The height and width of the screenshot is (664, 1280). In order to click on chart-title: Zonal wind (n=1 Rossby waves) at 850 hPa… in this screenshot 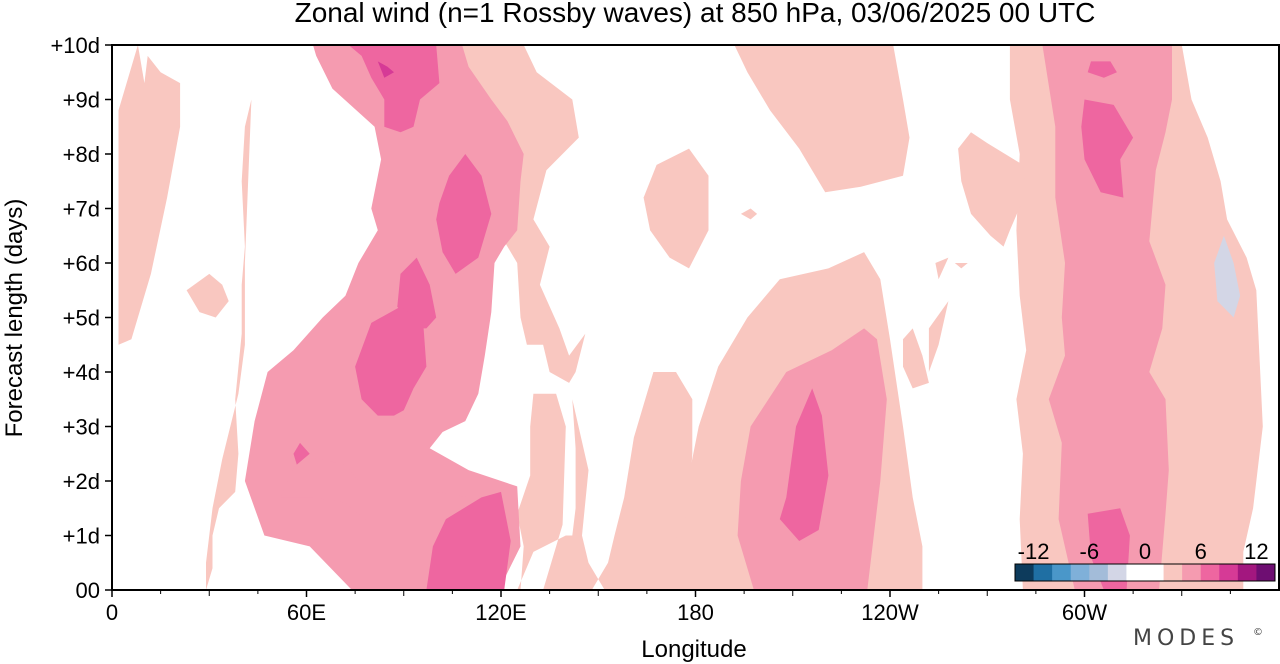, I will do `click(695, 14)`.